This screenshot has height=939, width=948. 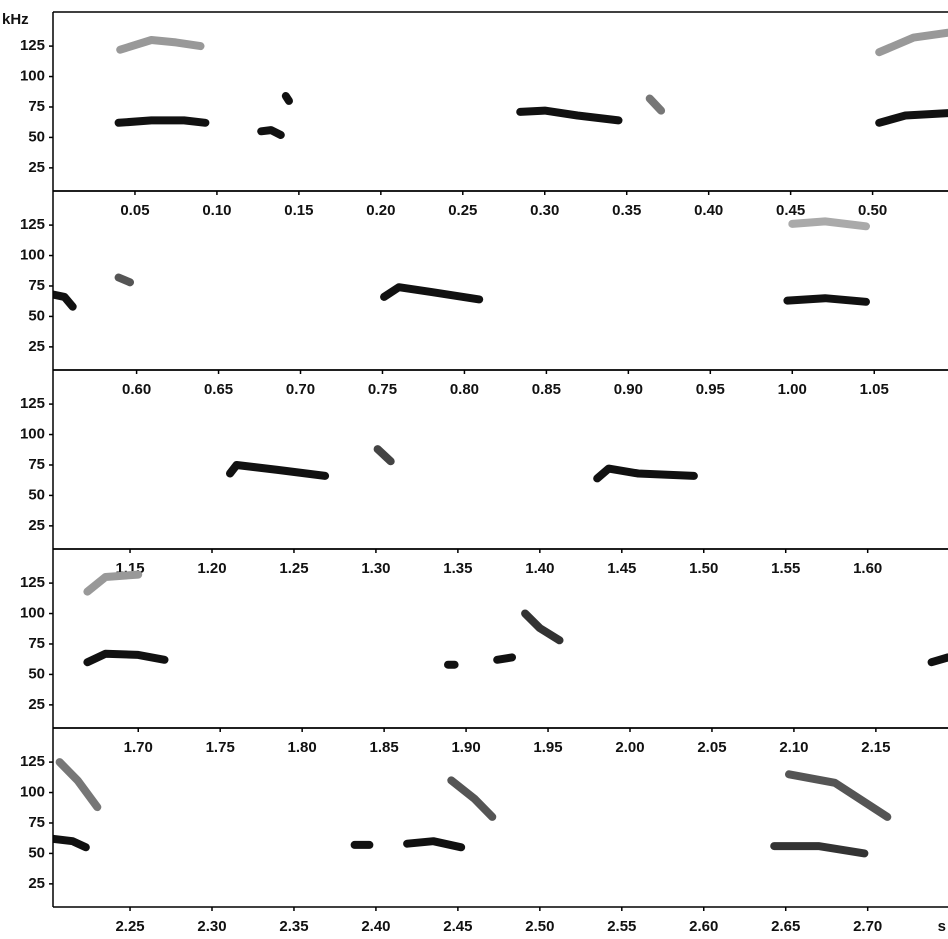 What do you see at coordinates (710, 389) in the screenshot?
I see `x-tick-label: 0.95` at bounding box center [710, 389].